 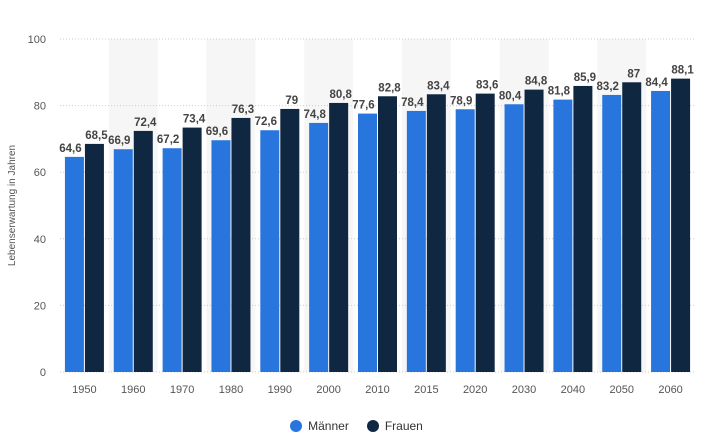 What do you see at coordinates (389, 88) in the screenshot?
I see `data-label: 82,8` at bounding box center [389, 88].